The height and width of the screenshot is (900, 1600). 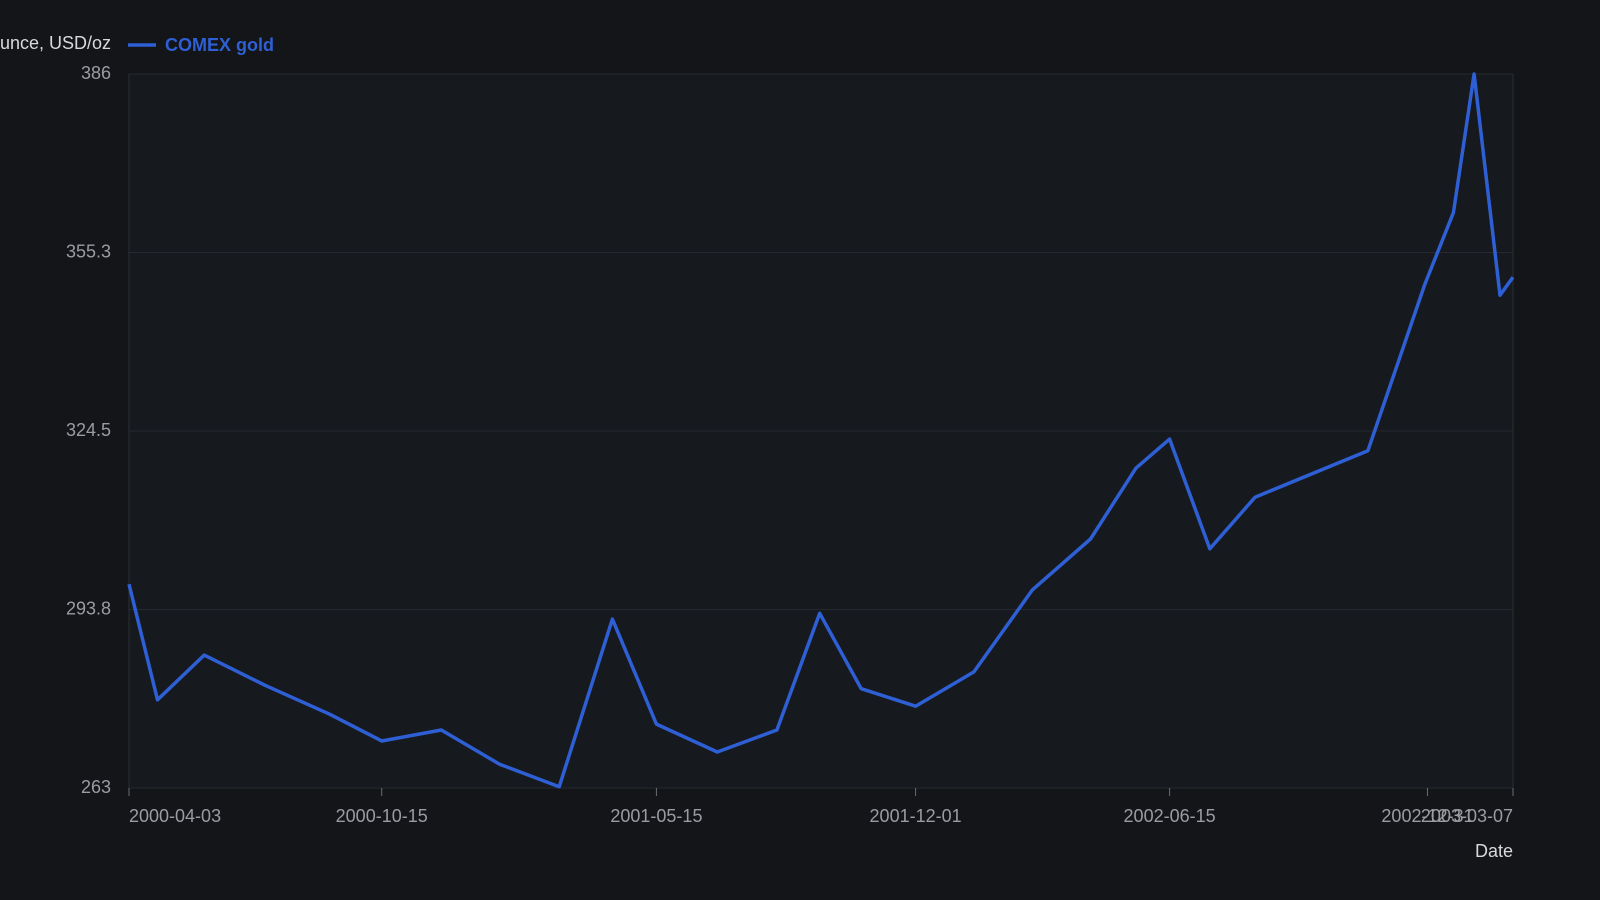 I want to click on x-tick-label: 2002-12-31, so click(x=1427, y=816).